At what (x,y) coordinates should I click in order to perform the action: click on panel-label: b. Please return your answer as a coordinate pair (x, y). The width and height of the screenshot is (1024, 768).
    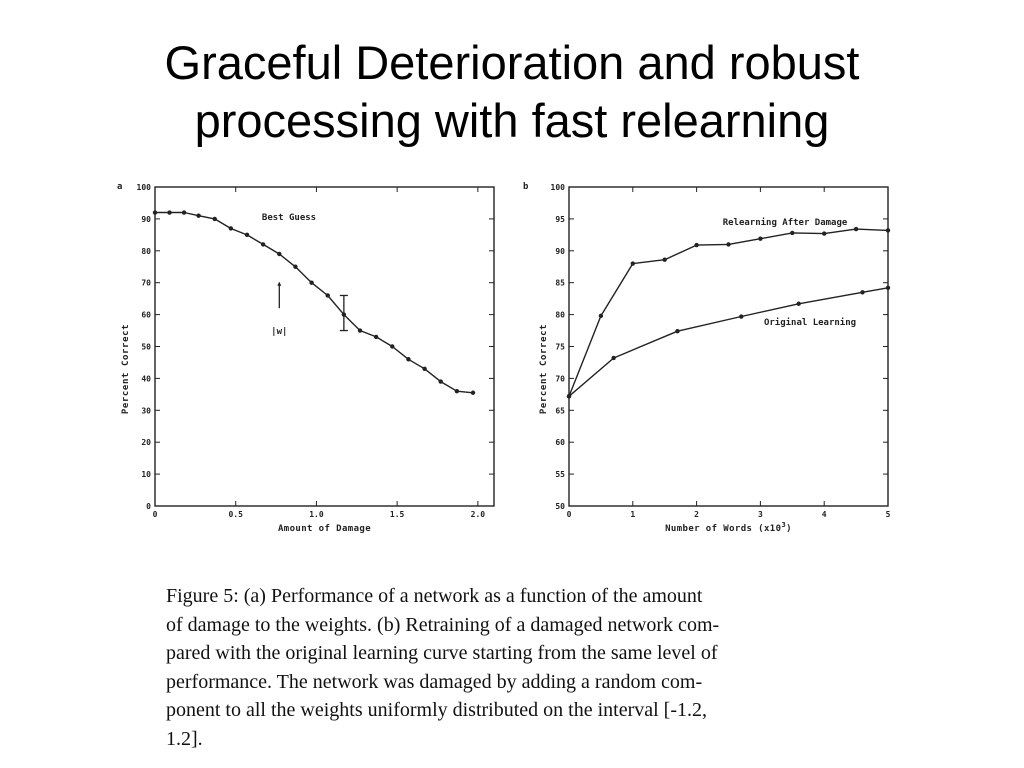
    Looking at the image, I should click on (526, 187).